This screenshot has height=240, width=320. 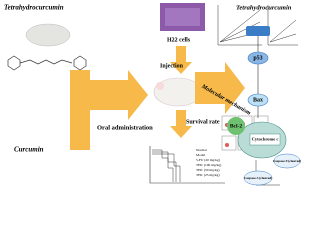 I want to click on legend-entry: THC (50 mg/kg), so click(x=208, y=170).